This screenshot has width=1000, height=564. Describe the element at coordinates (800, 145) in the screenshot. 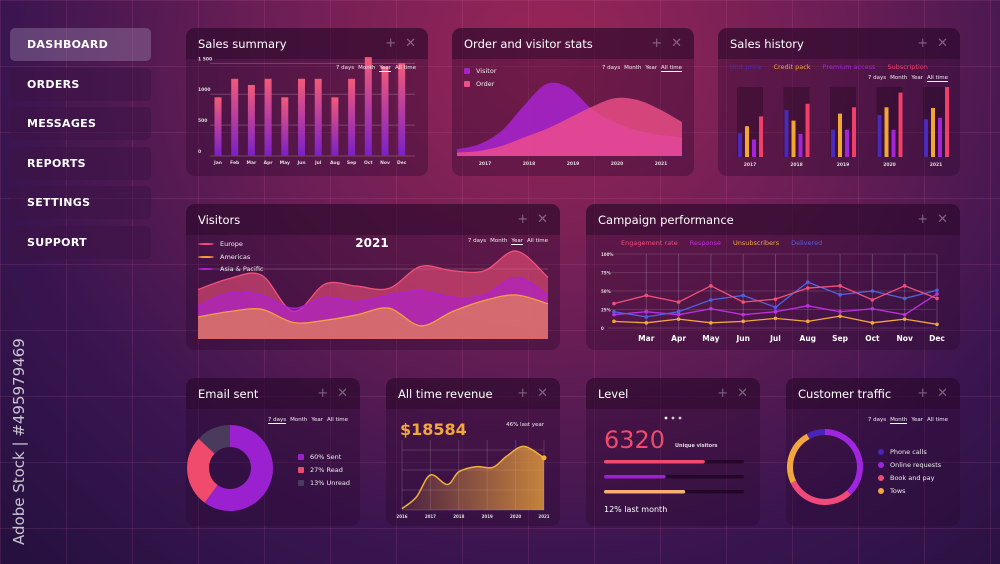

I see `bar-premium-access-2018` at that location.